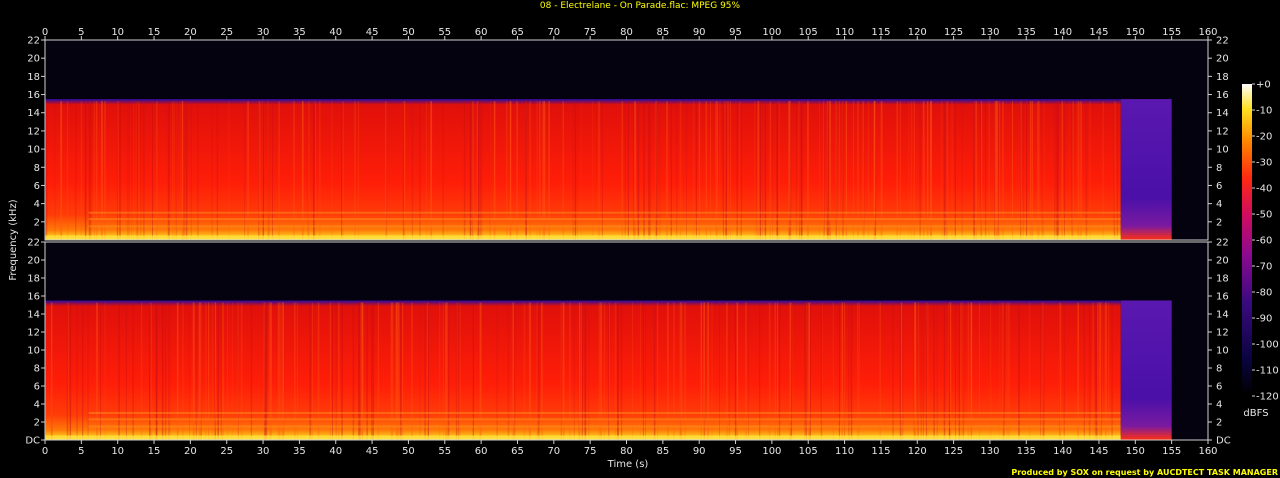  Describe the element at coordinates (590, 451) in the screenshot. I see `x-tick-label: 75` at that location.